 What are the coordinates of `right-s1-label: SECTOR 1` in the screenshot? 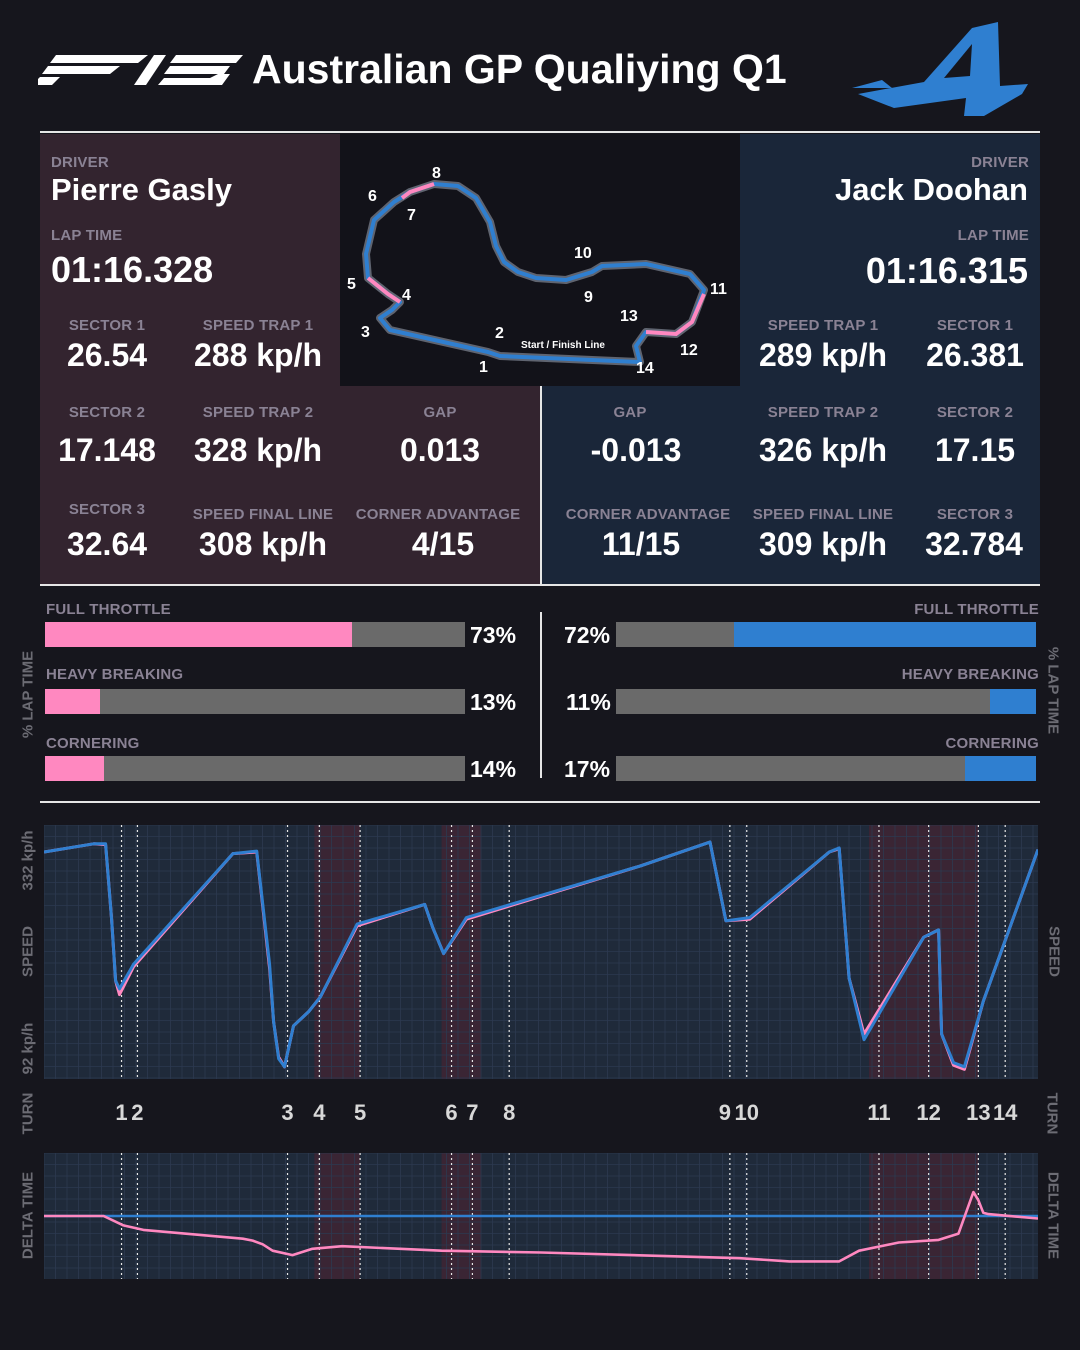 It's located at (975, 325).